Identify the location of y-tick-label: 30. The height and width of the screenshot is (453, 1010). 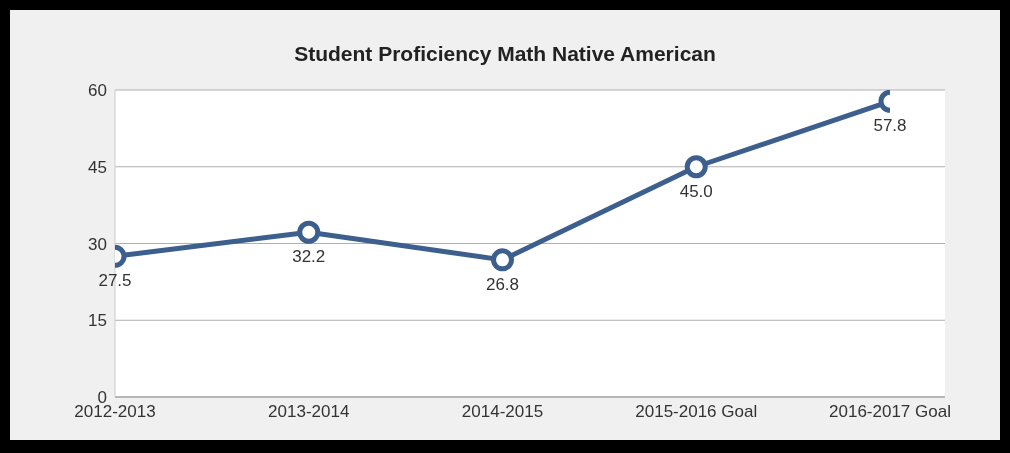
(97, 244).